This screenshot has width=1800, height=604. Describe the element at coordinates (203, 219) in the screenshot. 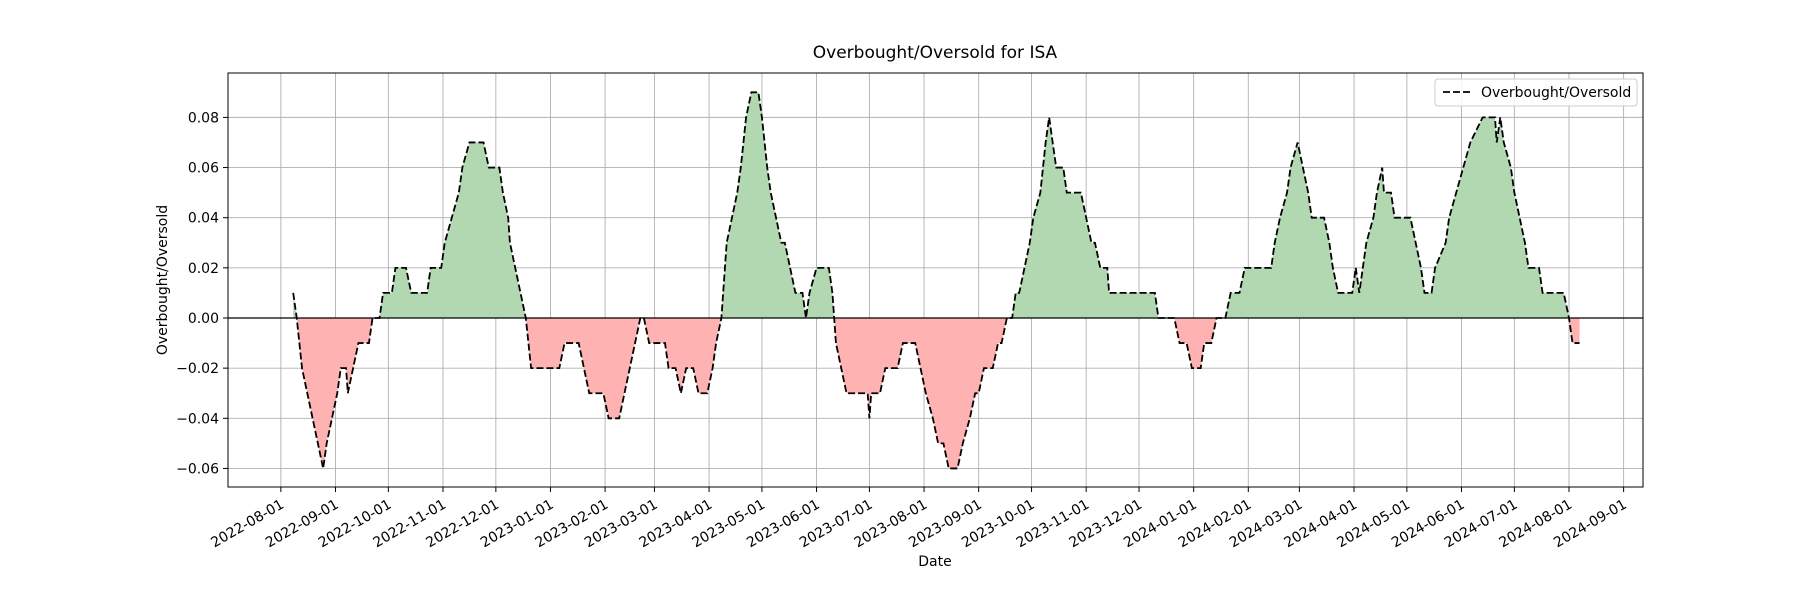

I see `y-tick-label: 0.04` at that location.